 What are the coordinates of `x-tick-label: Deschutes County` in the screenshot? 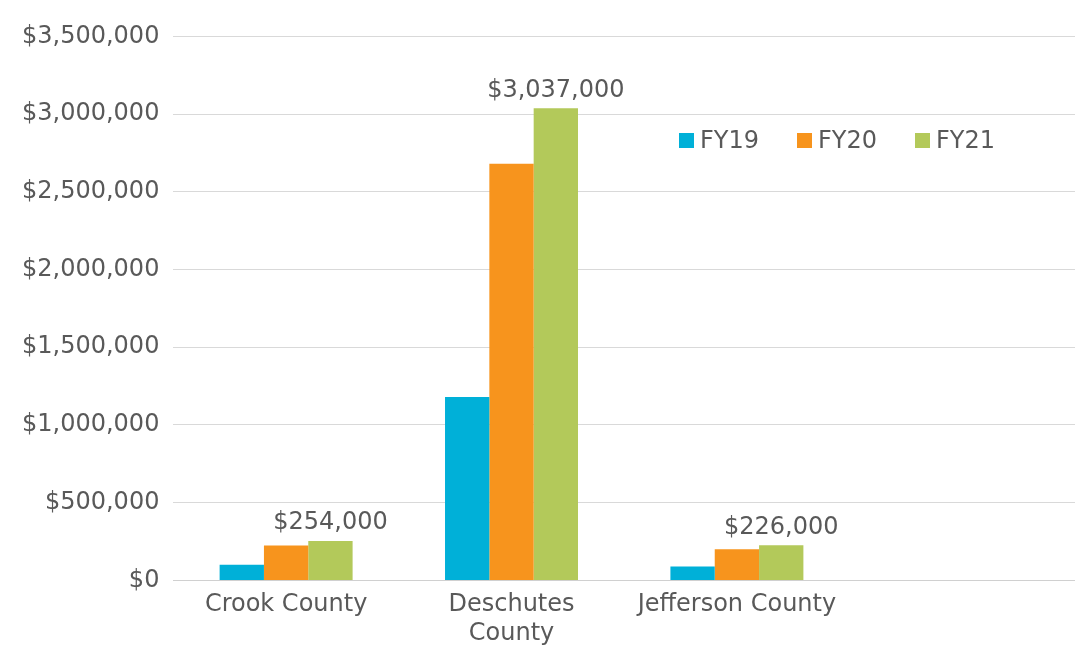 It's located at (511, 617).